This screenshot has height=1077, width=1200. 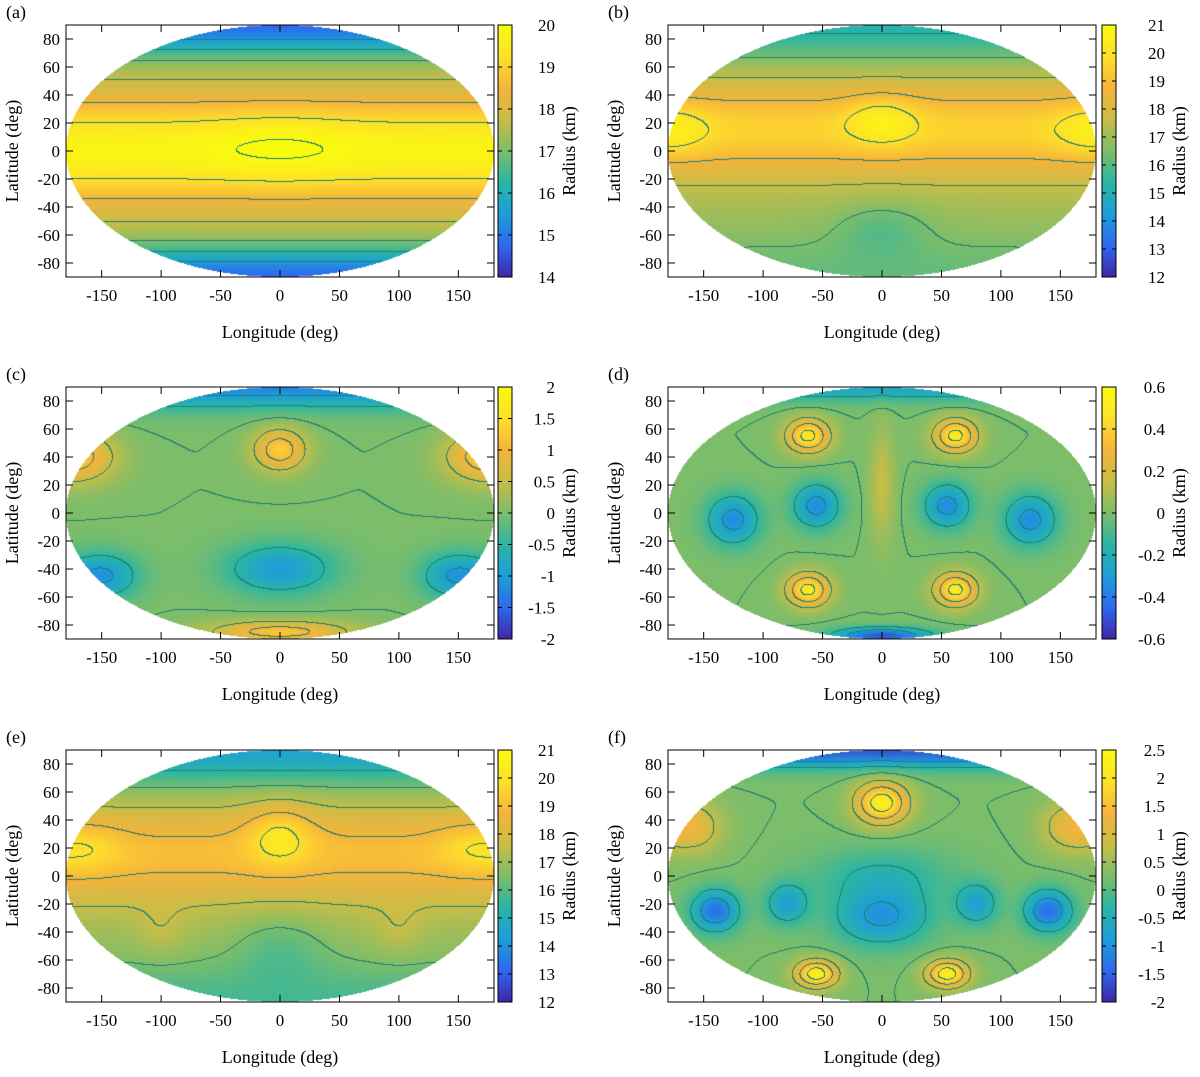 I want to click on colorbar-tick-label: 0.6, so click(x=1154, y=387).